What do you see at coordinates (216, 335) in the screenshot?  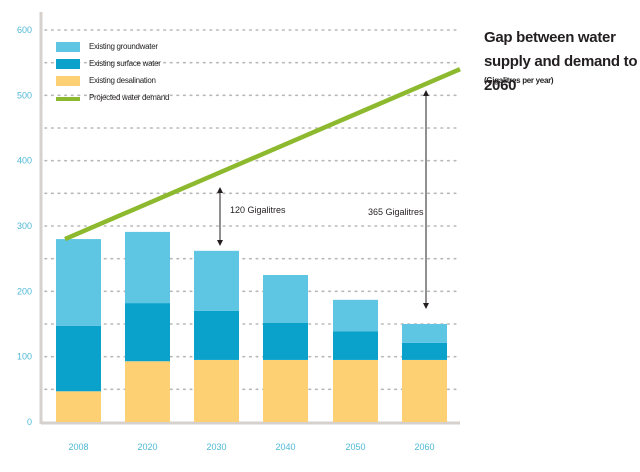 I see `bar-surface-2030` at bounding box center [216, 335].